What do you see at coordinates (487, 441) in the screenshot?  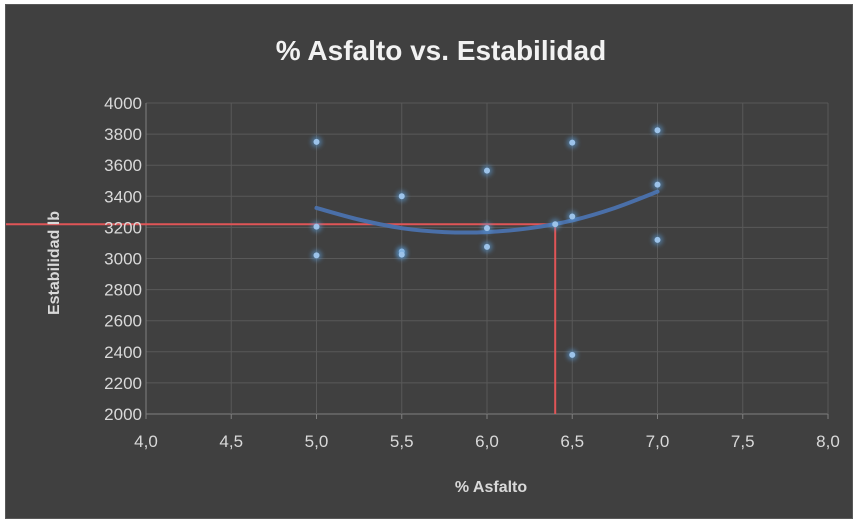 I see `x-tick-label: 6,0` at bounding box center [487, 441].